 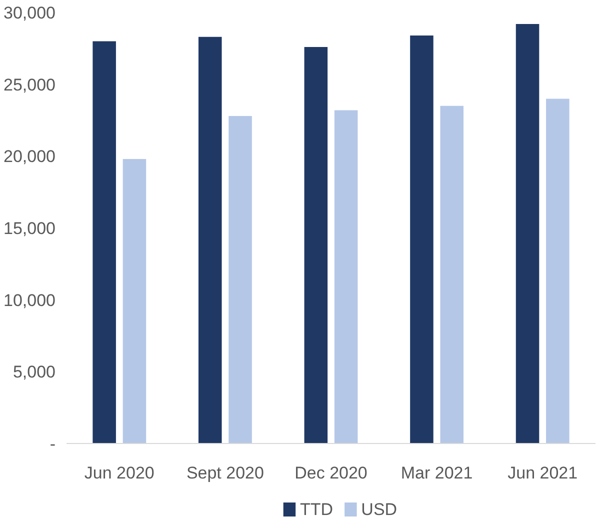 I want to click on y-tick-label: 30,000, so click(x=30, y=13).